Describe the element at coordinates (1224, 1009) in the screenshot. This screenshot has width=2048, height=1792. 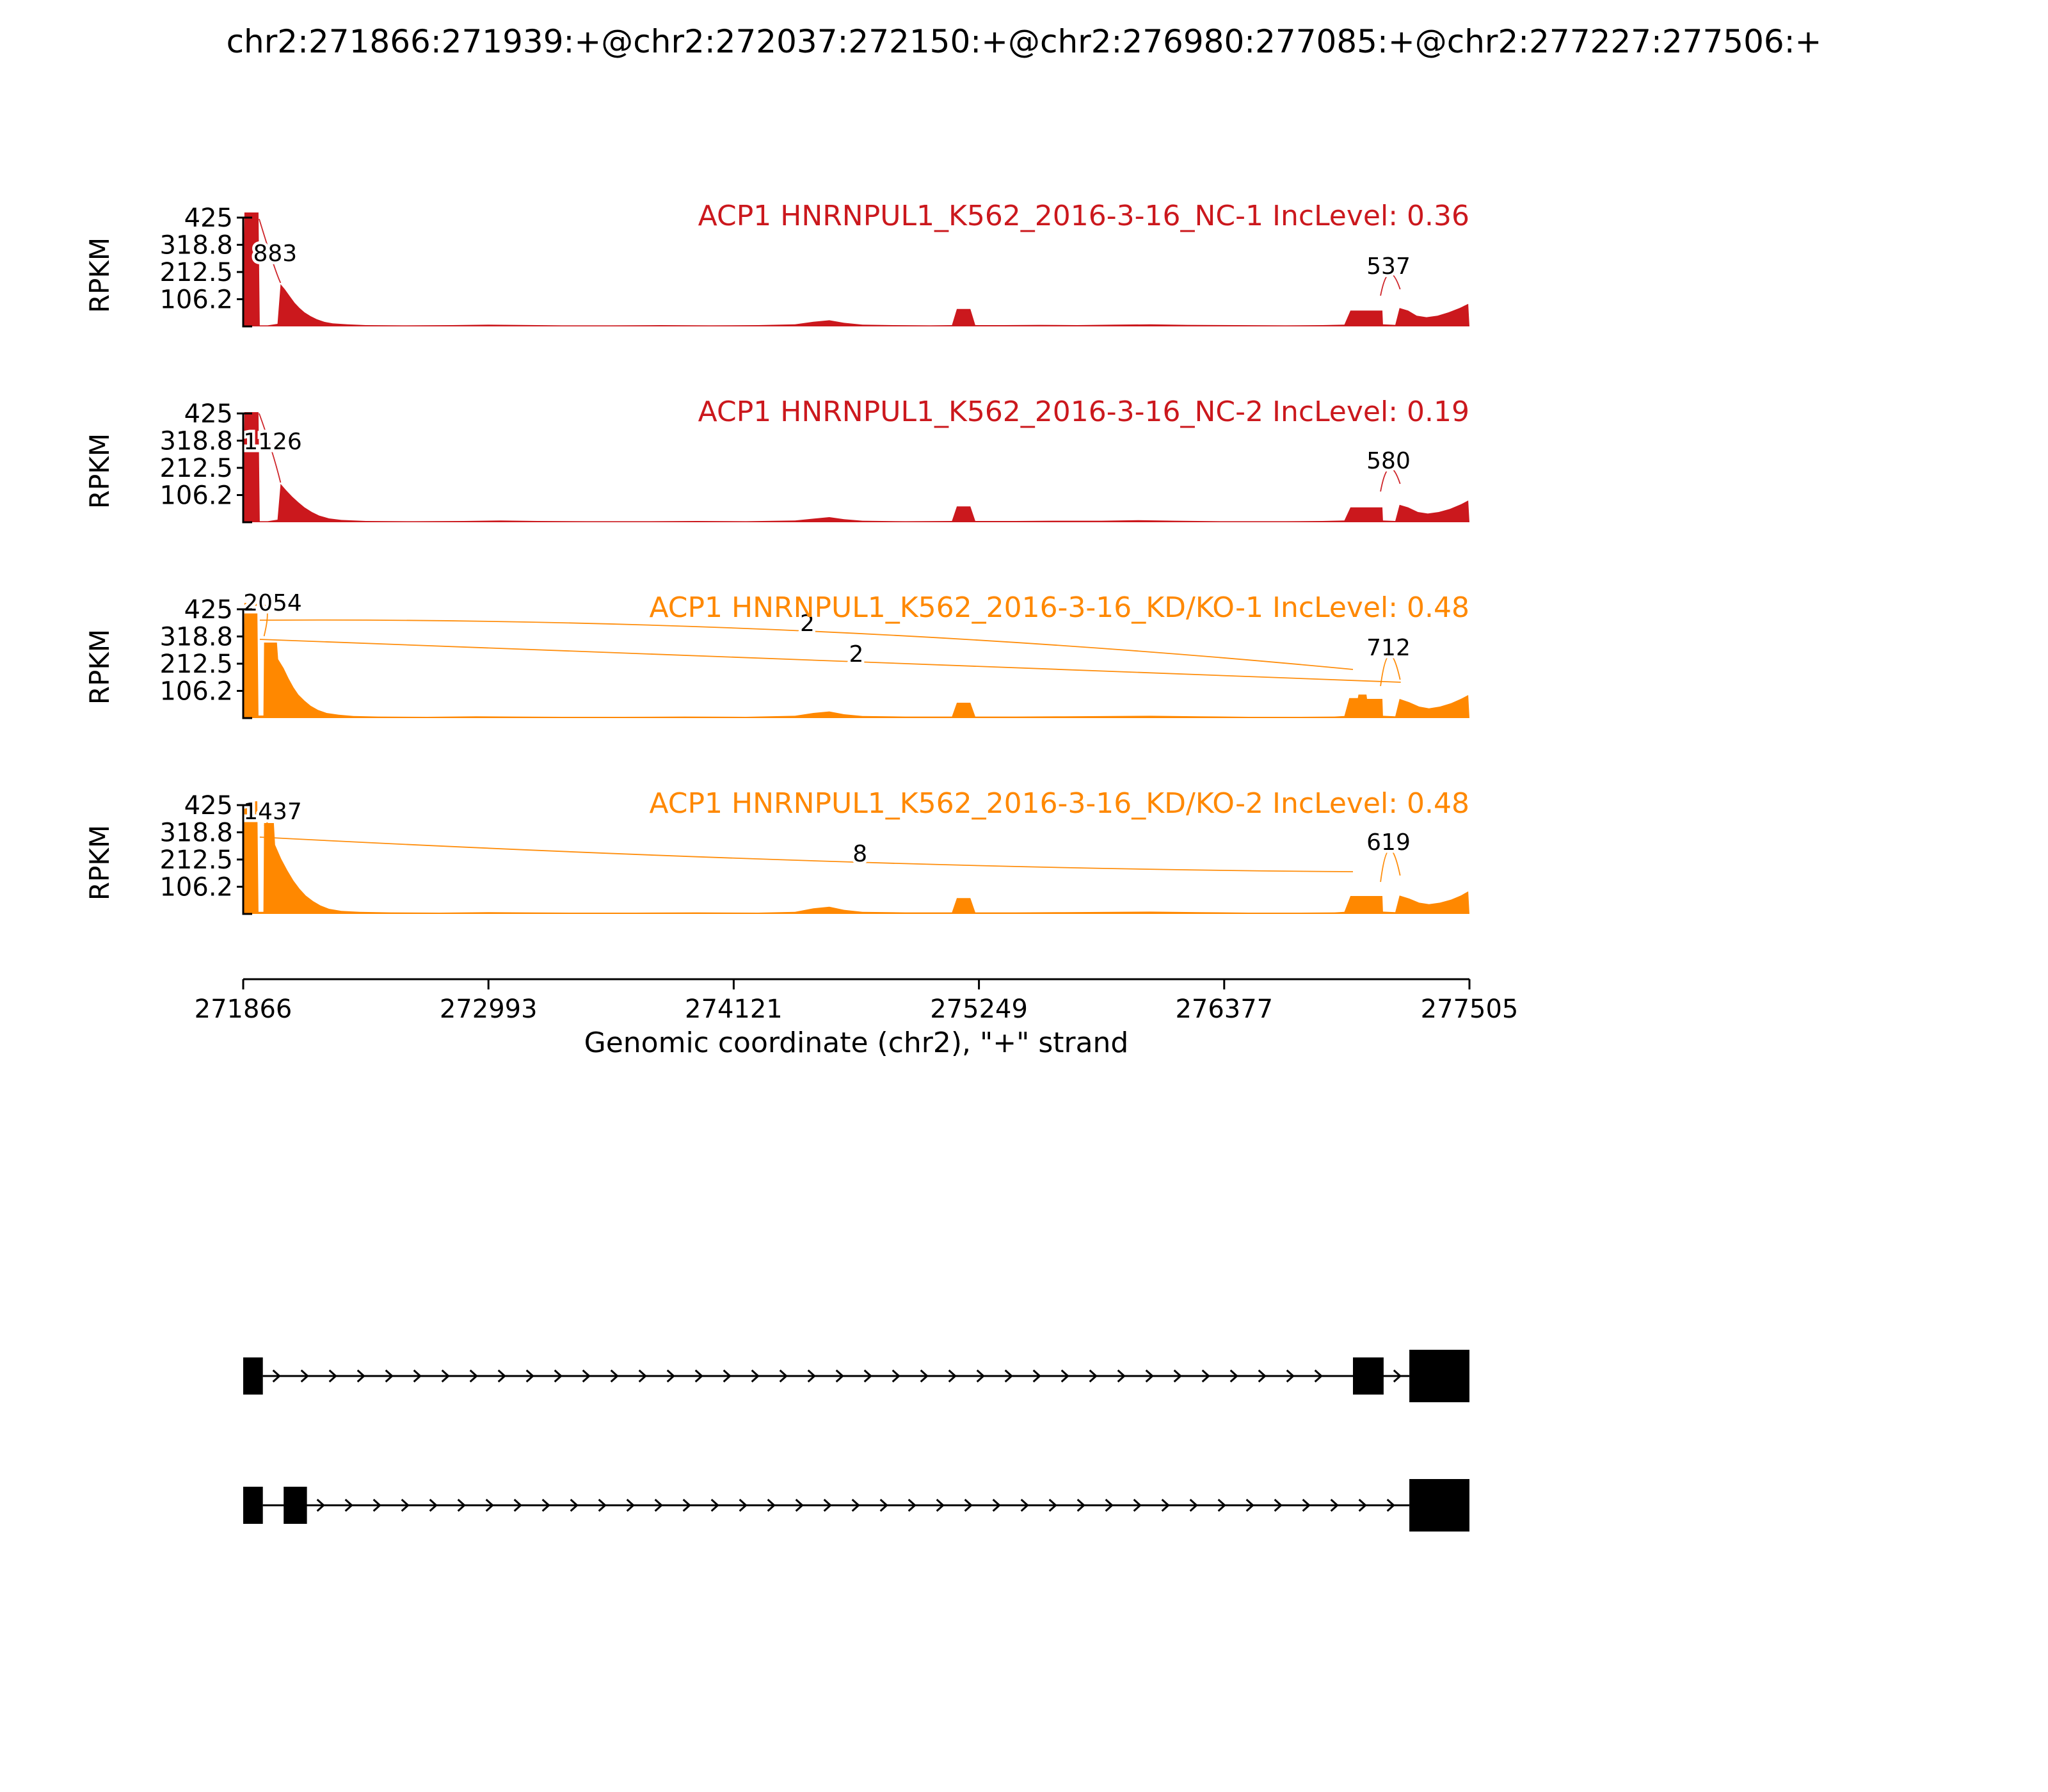
I see `x-tick-label: 276377` at that location.